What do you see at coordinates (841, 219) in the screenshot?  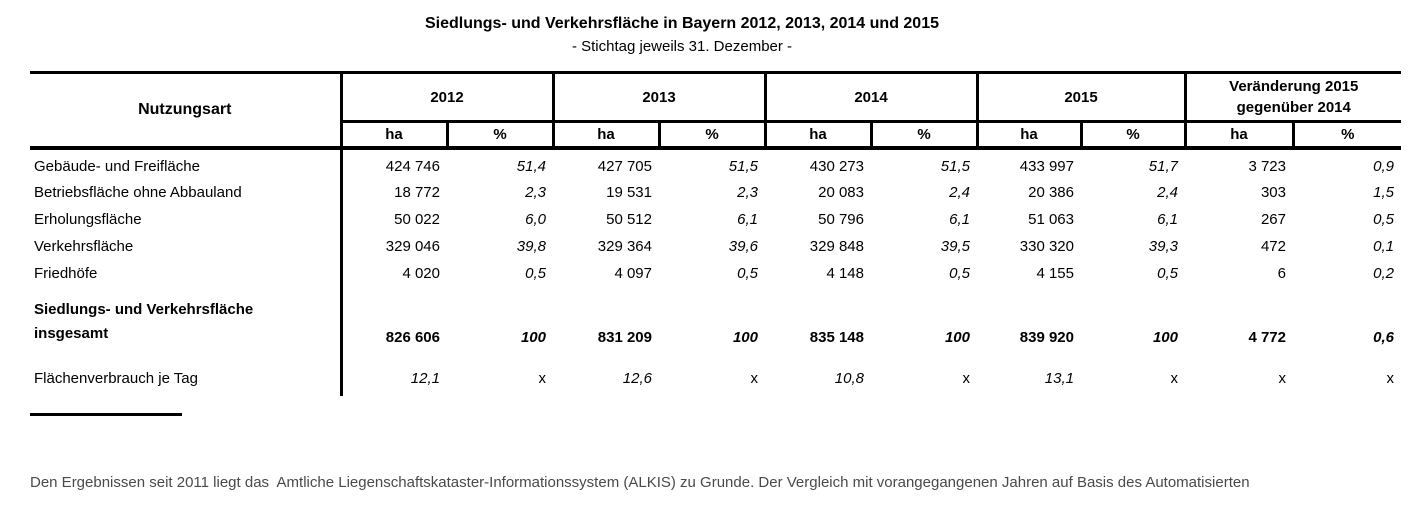 I see `cell-ha: 50 796` at bounding box center [841, 219].